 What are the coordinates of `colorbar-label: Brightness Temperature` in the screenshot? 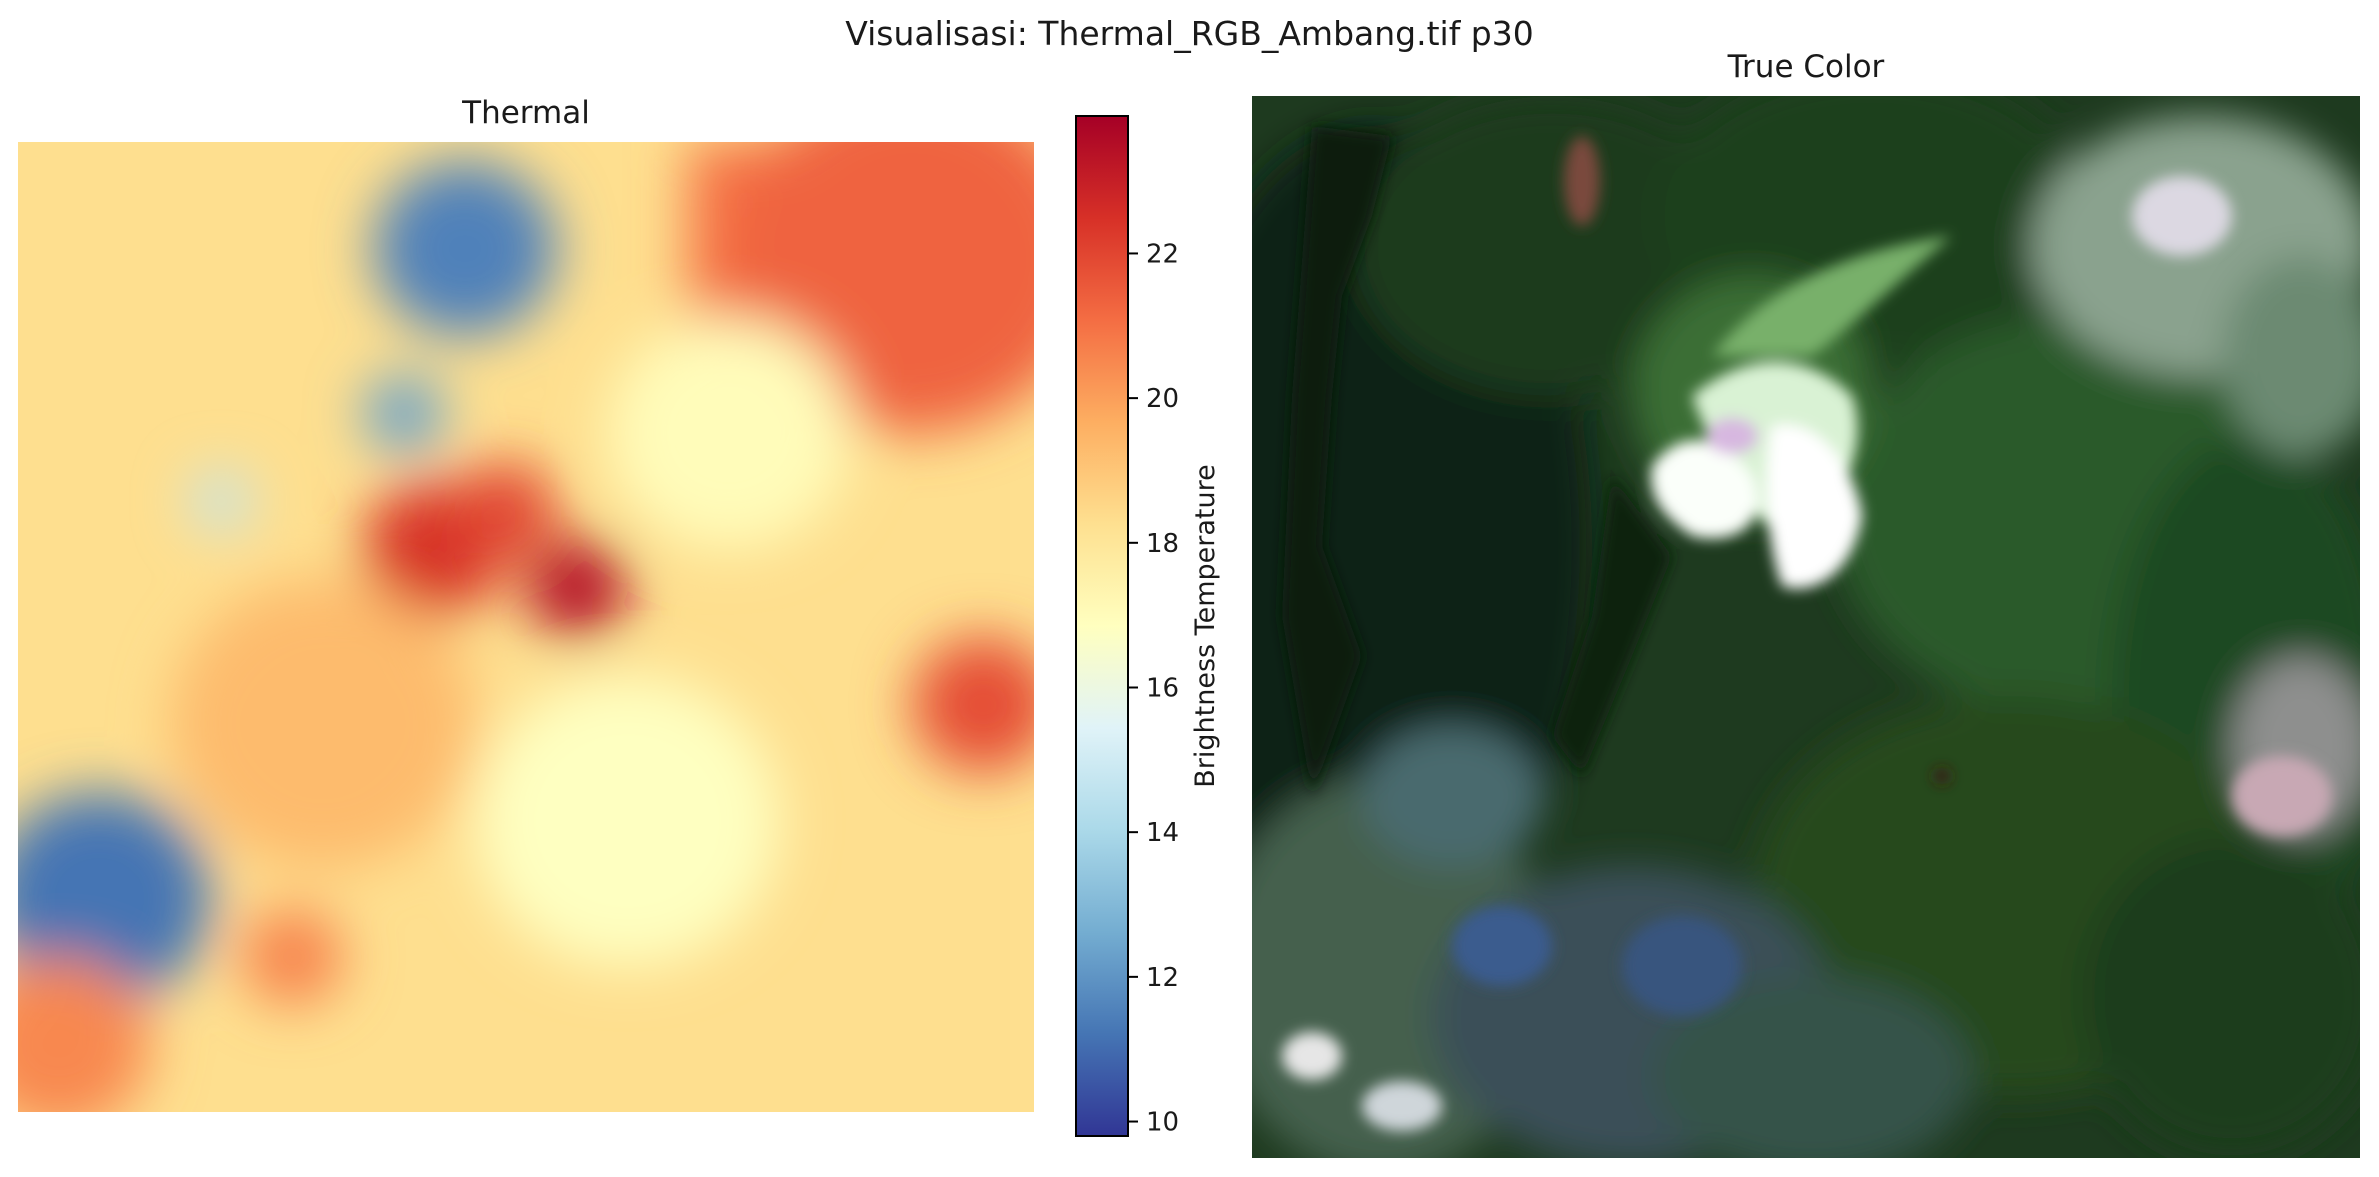 It's located at (1205, 625).